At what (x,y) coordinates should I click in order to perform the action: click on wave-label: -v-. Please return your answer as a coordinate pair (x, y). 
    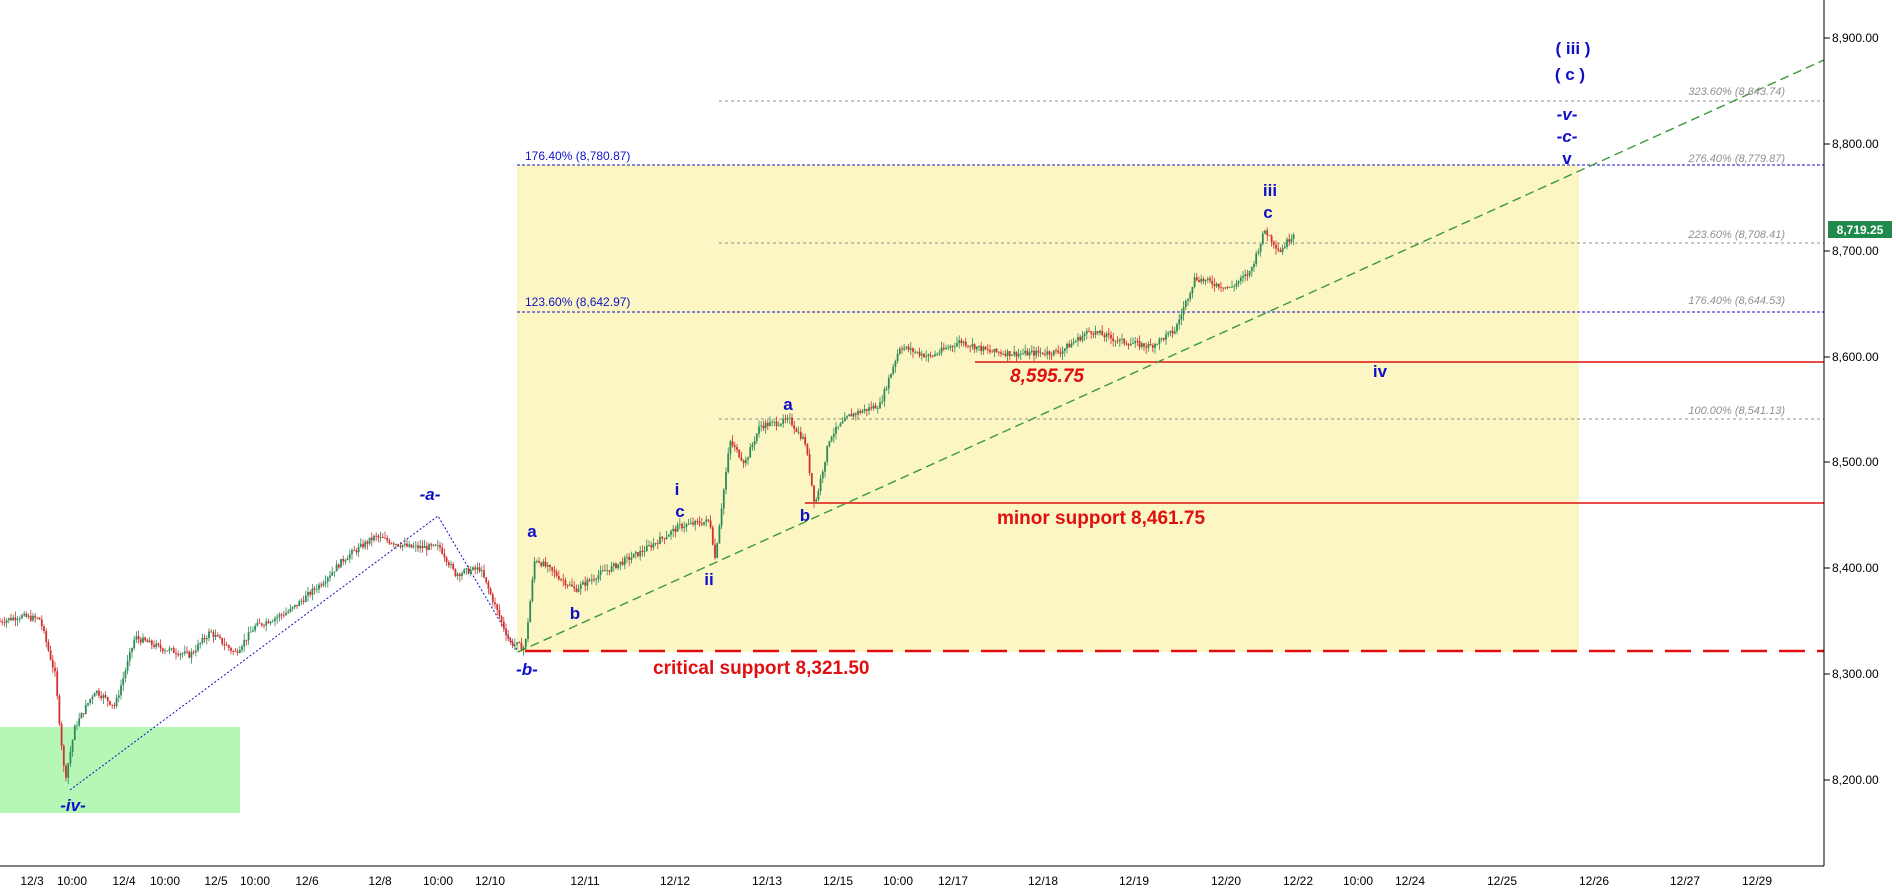
    Looking at the image, I should click on (1567, 114).